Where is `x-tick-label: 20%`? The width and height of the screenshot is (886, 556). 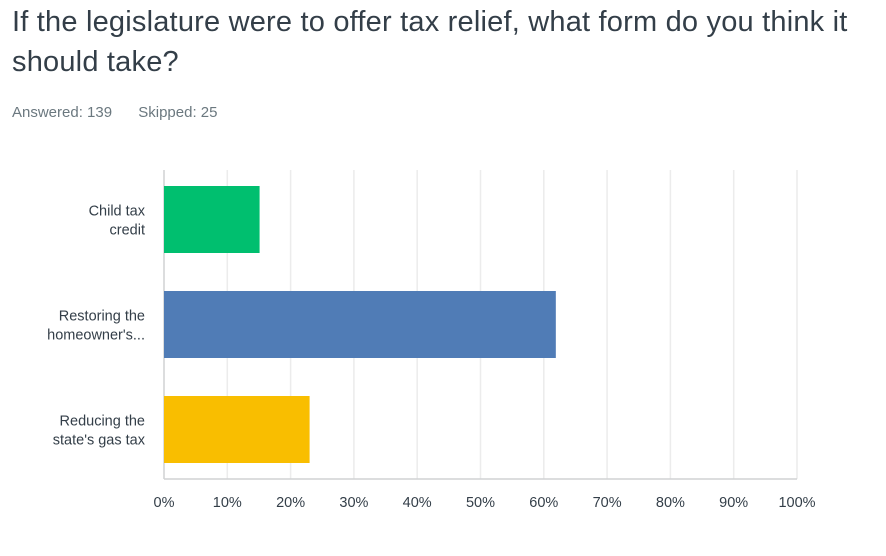 x-tick-label: 20% is located at coordinates (290, 503).